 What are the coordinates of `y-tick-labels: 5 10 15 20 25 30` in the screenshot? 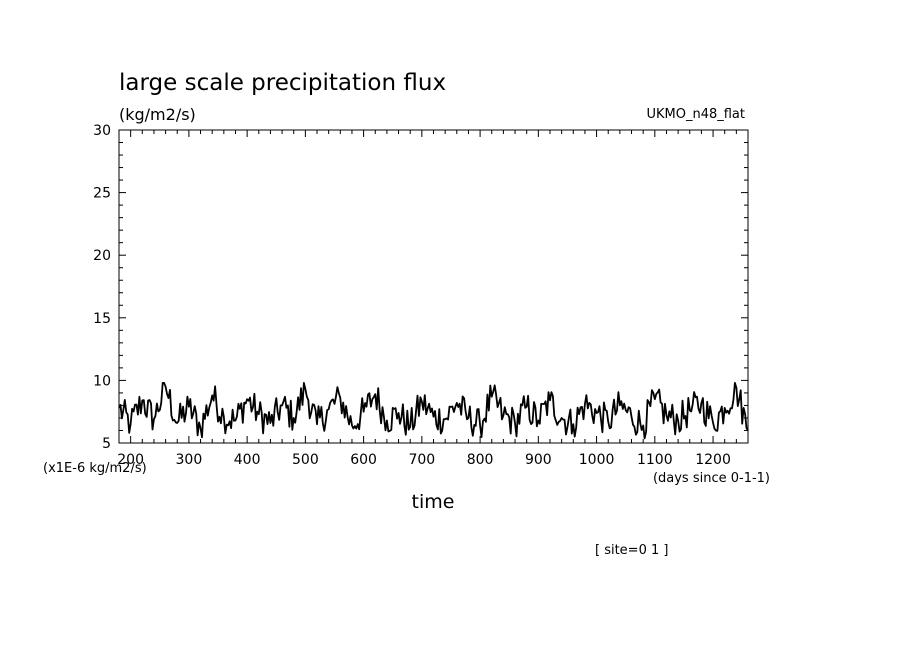 It's located at (102, 287).